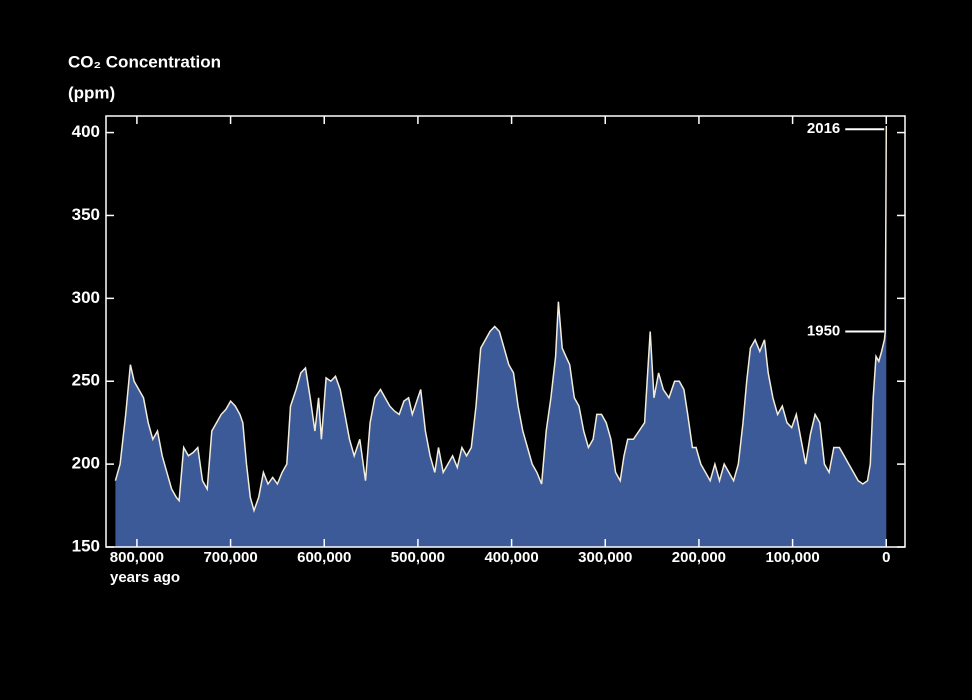  What do you see at coordinates (324, 557) in the screenshot?
I see `x-tick-label: 600,000` at bounding box center [324, 557].